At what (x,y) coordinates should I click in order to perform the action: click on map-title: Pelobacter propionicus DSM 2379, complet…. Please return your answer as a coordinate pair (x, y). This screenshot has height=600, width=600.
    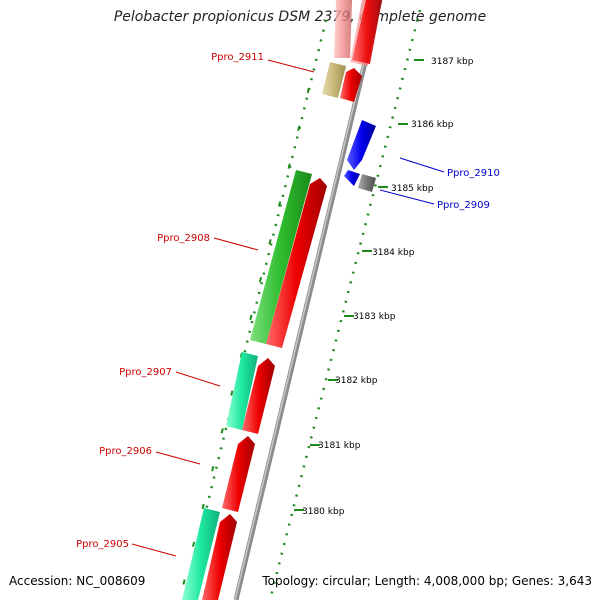
    Looking at the image, I should click on (300, 17).